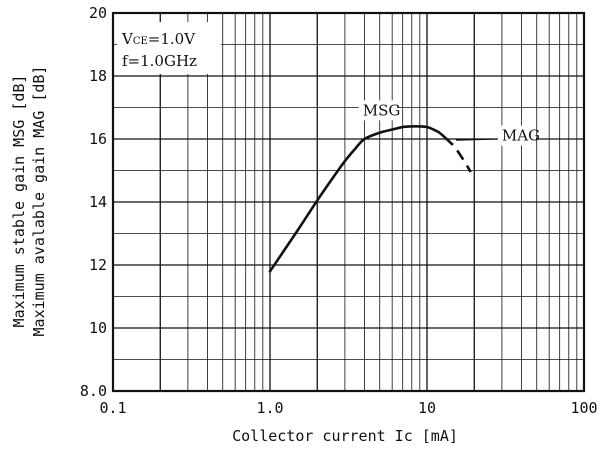 Image resolution: width=601 pixels, height=451 pixels. Describe the element at coordinates (159, 61) in the screenshot. I see `frequency-condition: f=1.0GHz` at that location.